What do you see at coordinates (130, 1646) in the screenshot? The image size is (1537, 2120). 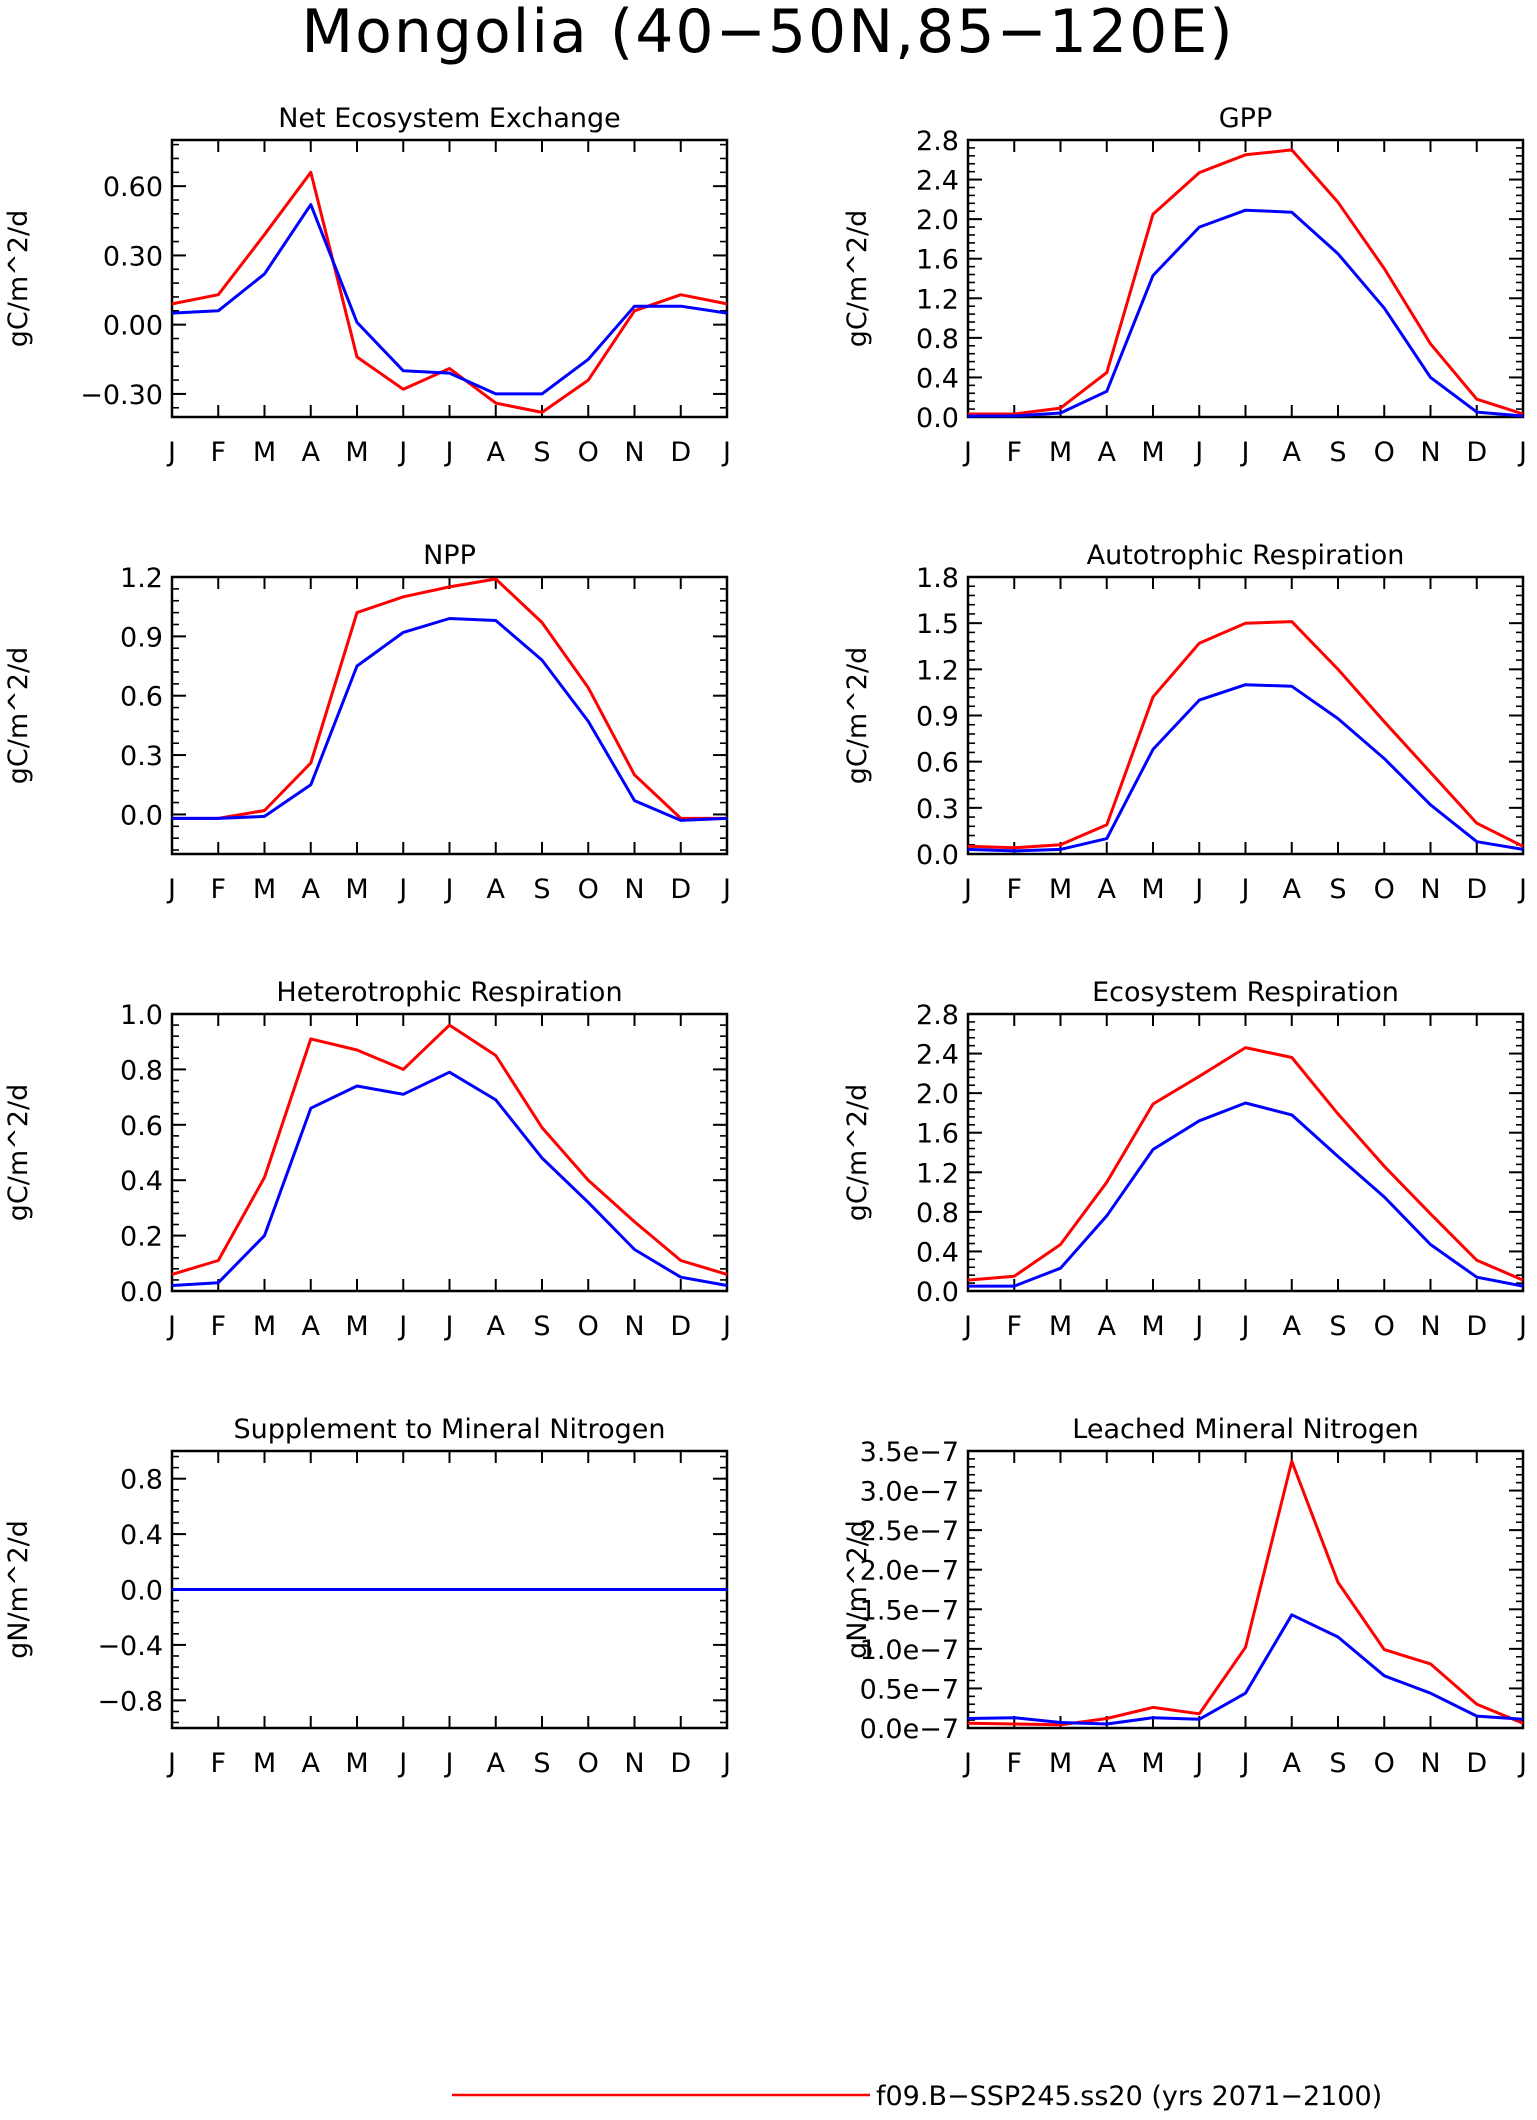 I see `y-tick-label: −0.4` at bounding box center [130, 1646].